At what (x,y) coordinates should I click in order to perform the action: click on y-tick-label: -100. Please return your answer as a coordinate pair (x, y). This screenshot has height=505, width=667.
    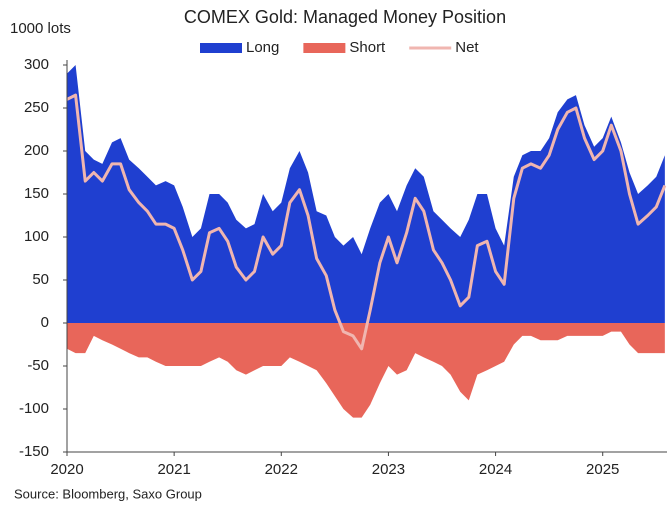
    Looking at the image, I should click on (34, 408).